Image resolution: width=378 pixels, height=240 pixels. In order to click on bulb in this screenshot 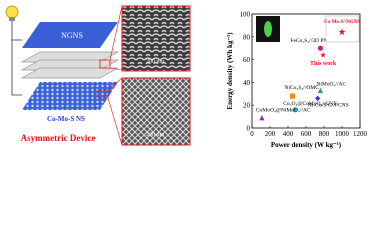, I will do `click(12, 12)`.